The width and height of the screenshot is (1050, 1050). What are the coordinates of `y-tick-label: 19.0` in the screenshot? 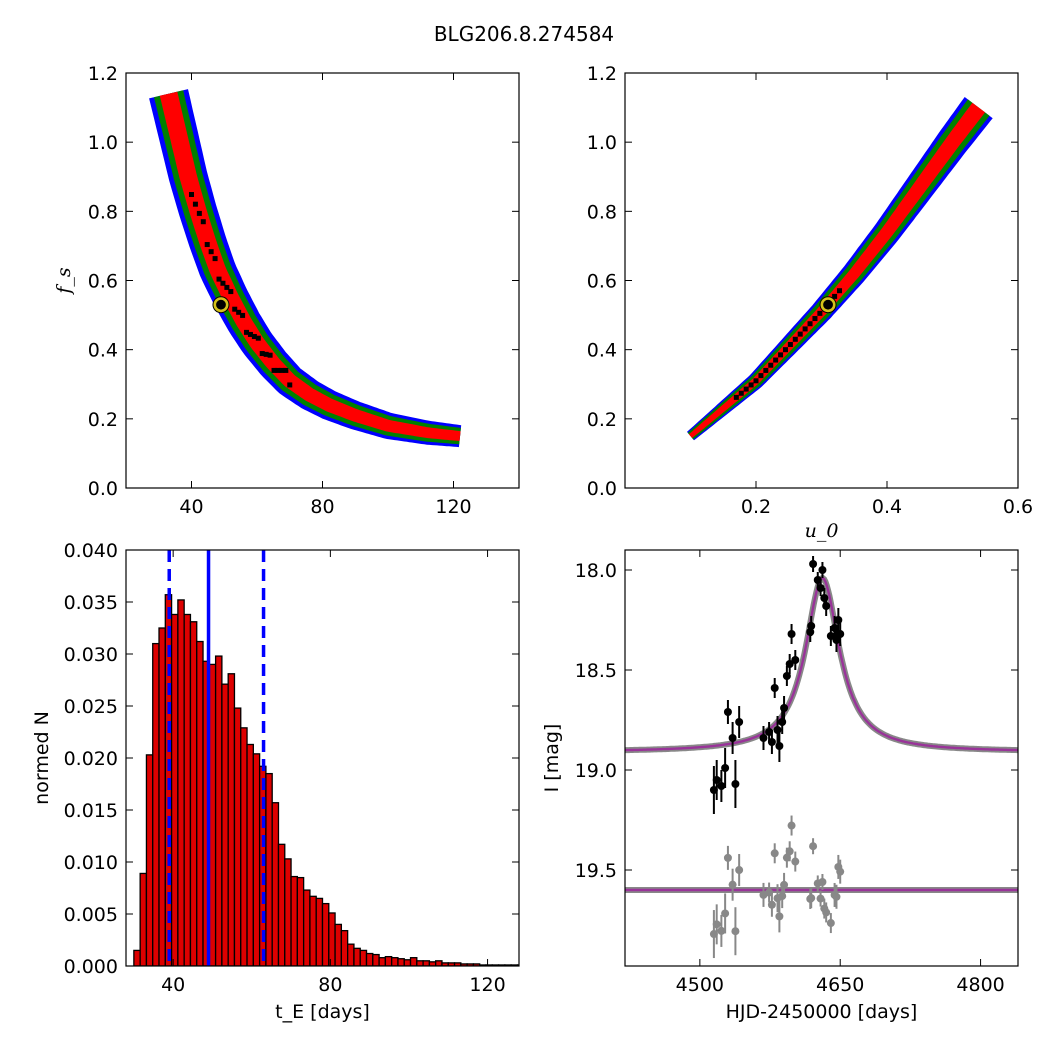 It's located at (596, 771).